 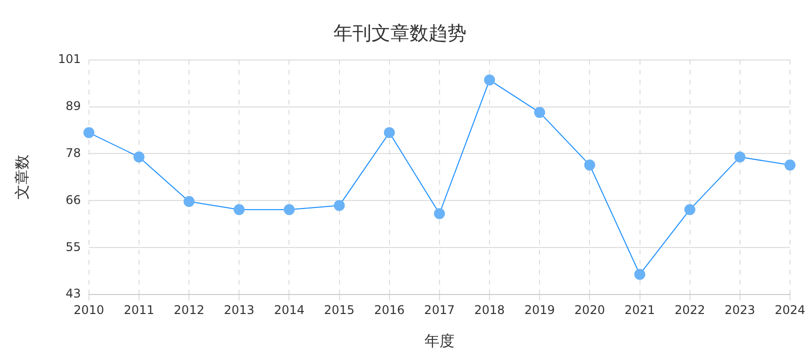 I want to click on chart-title: 年刊文章数趋势, so click(x=400, y=33).